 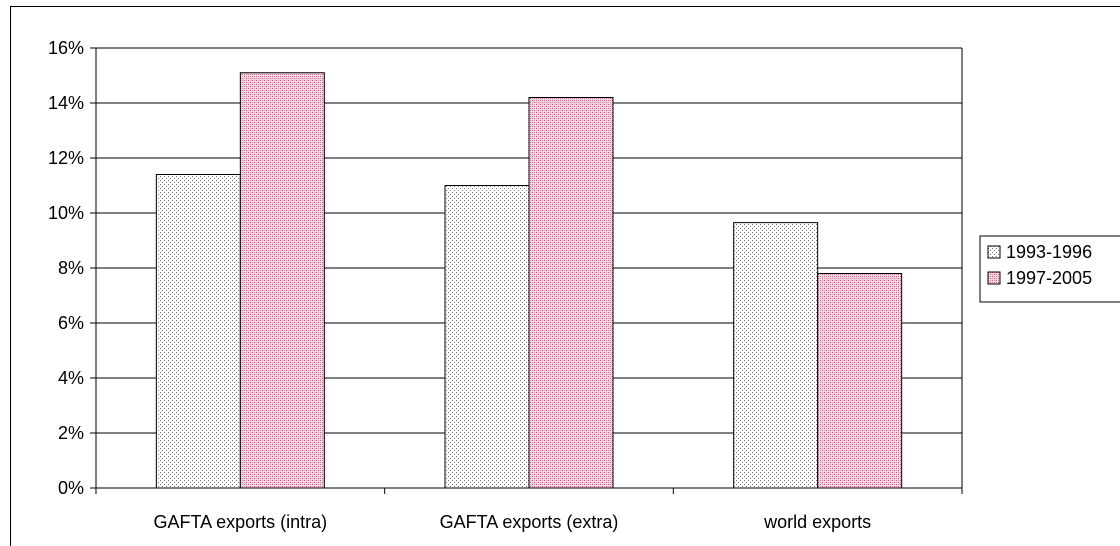 What do you see at coordinates (71, 323) in the screenshot?
I see `y-tick-label: 6%` at bounding box center [71, 323].